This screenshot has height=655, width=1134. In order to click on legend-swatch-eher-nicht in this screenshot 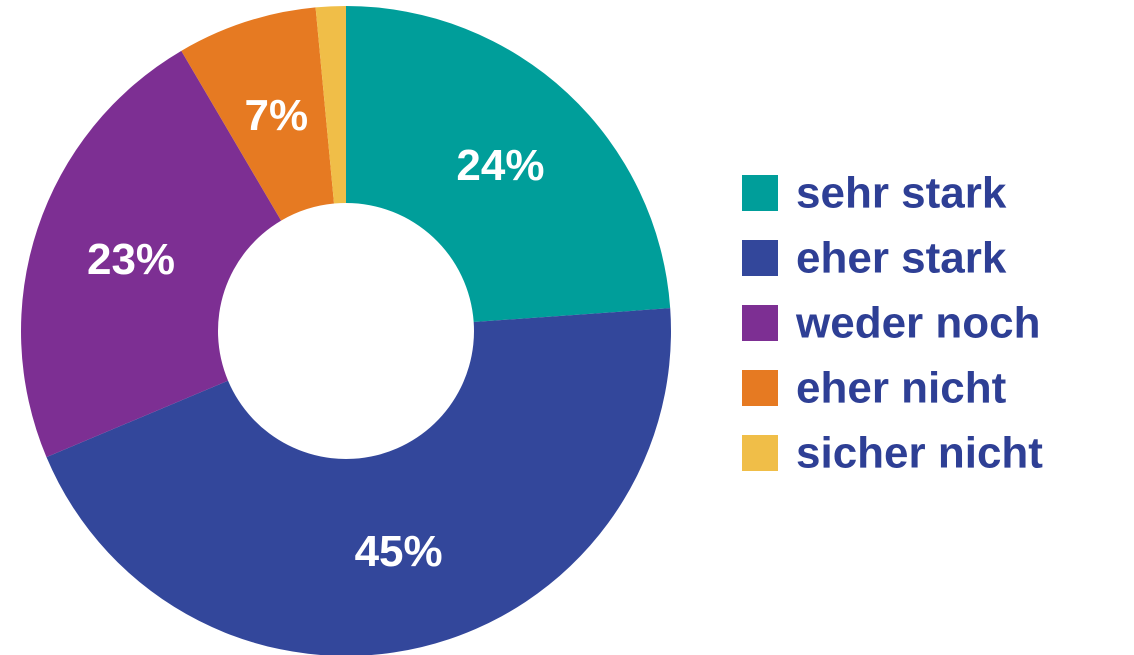, I will do `click(760, 388)`.